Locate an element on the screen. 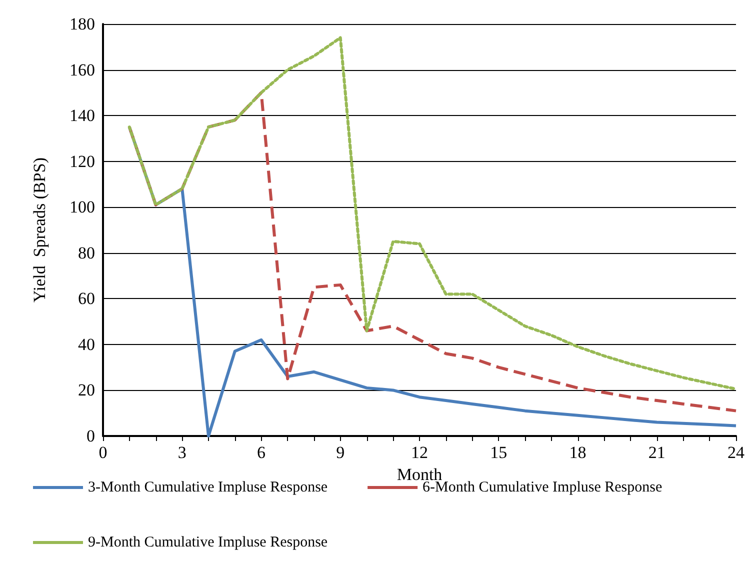 The height and width of the screenshot is (567, 748). legend-label: 6-Month Cumulative Impluse Response is located at coordinates (542, 488).